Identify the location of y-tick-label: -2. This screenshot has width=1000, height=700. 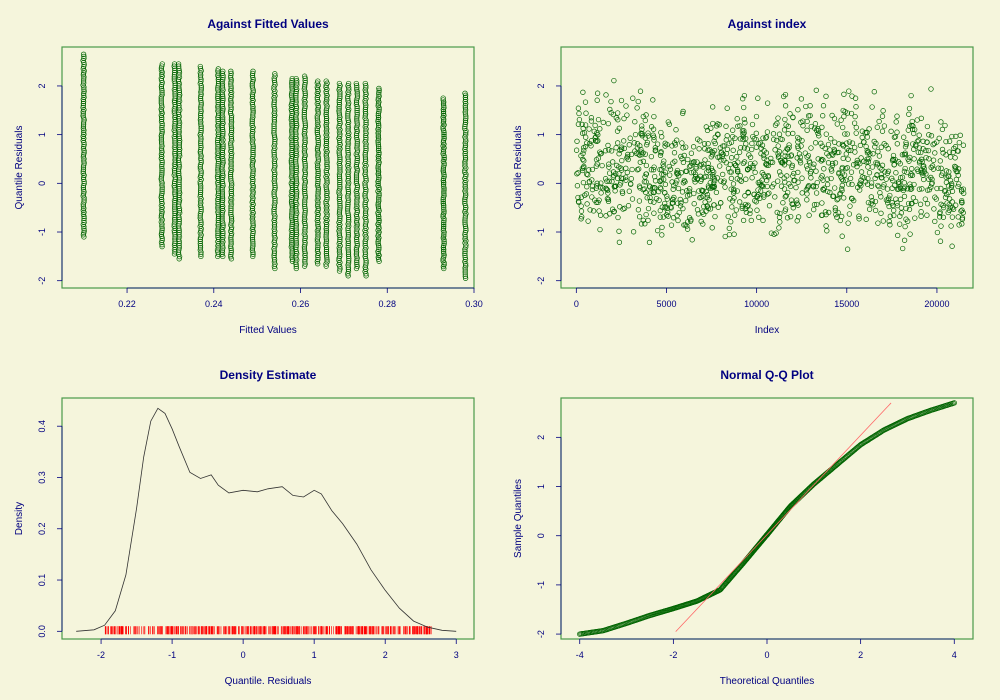
(541, 281).